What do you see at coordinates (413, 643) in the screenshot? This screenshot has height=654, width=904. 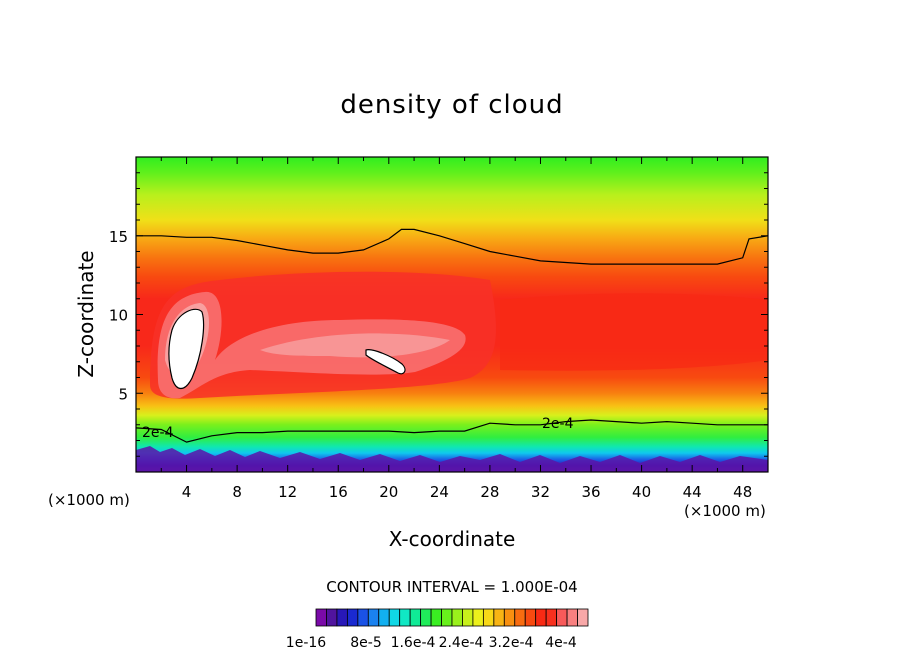 I see `colorbar-tick-label: 1.6e-4` at bounding box center [413, 643].